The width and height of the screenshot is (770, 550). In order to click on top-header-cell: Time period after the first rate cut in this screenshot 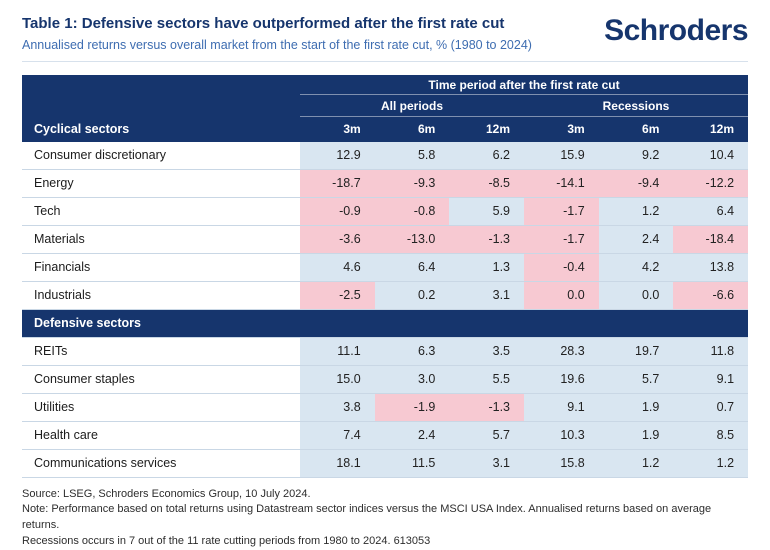, I will do `click(524, 85)`.